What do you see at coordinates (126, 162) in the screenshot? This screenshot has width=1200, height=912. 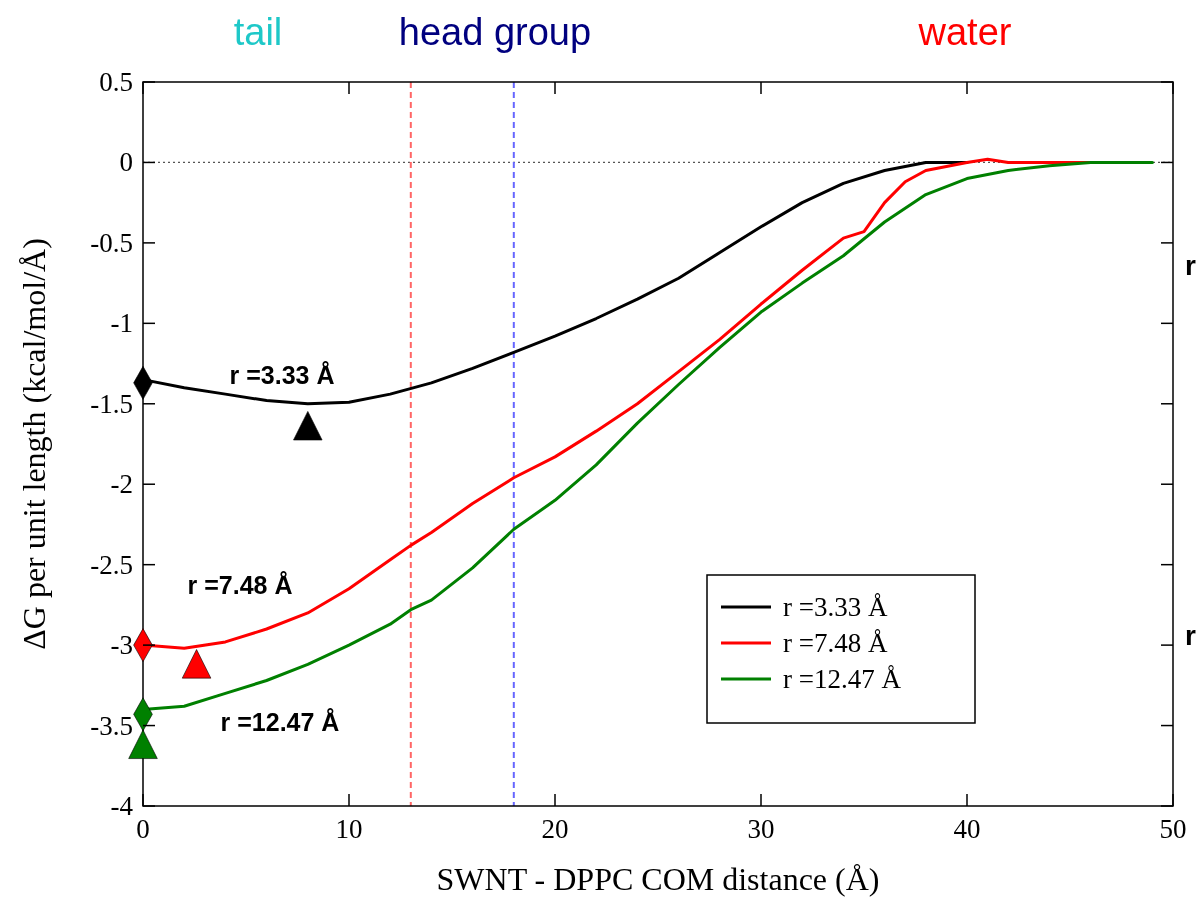 I see `y-tick-label: 0` at bounding box center [126, 162].